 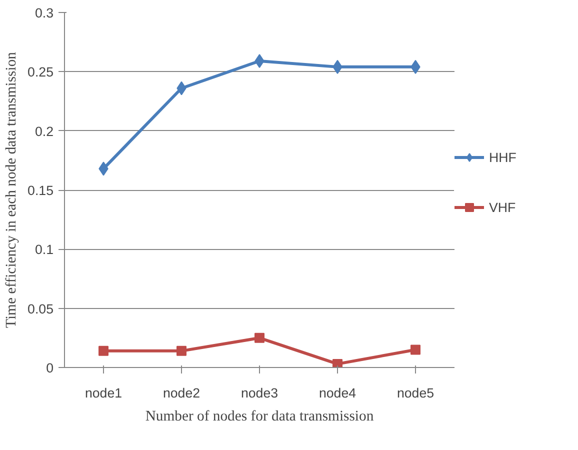 What do you see at coordinates (12, 189) in the screenshot?
I see `y-axis-title: Time efficiency in each node data transmission` at bounding box center [12, 189].